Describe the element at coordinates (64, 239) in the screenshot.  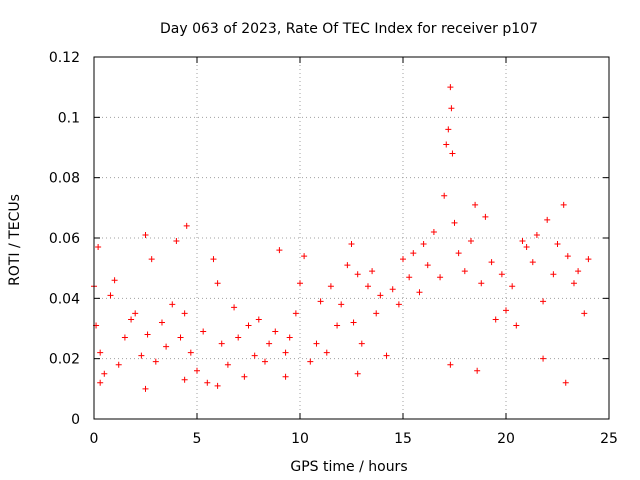
I see `y-tick-label: 0.06` at that location.